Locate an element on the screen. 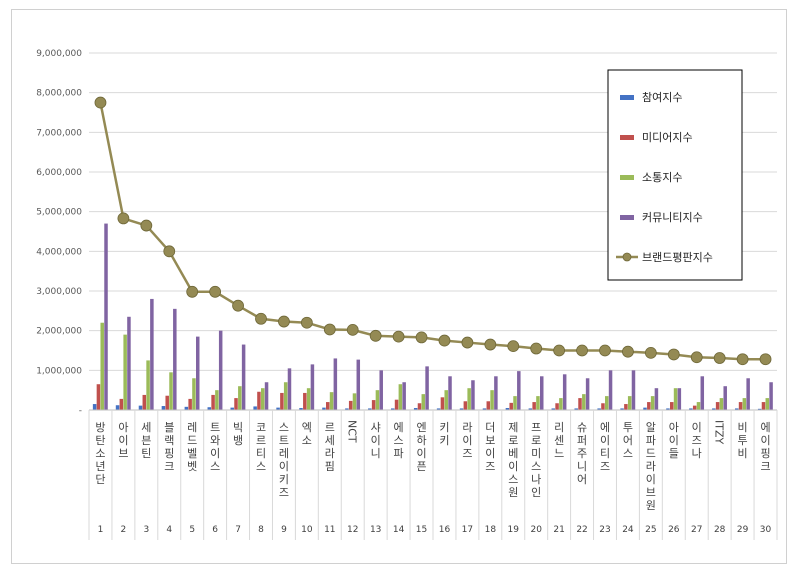  bar-소통지수-17 is located at coordinates (469, 399).